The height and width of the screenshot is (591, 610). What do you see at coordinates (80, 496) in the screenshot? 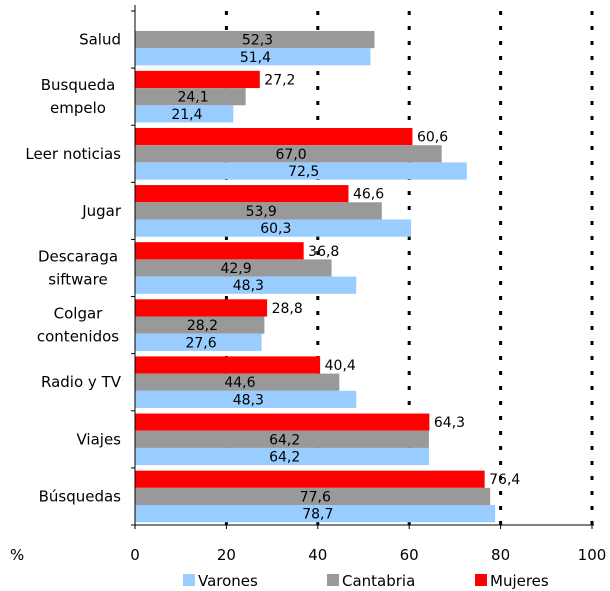
I see `category-label: Búsquedas` at bounding box center [80, 496].